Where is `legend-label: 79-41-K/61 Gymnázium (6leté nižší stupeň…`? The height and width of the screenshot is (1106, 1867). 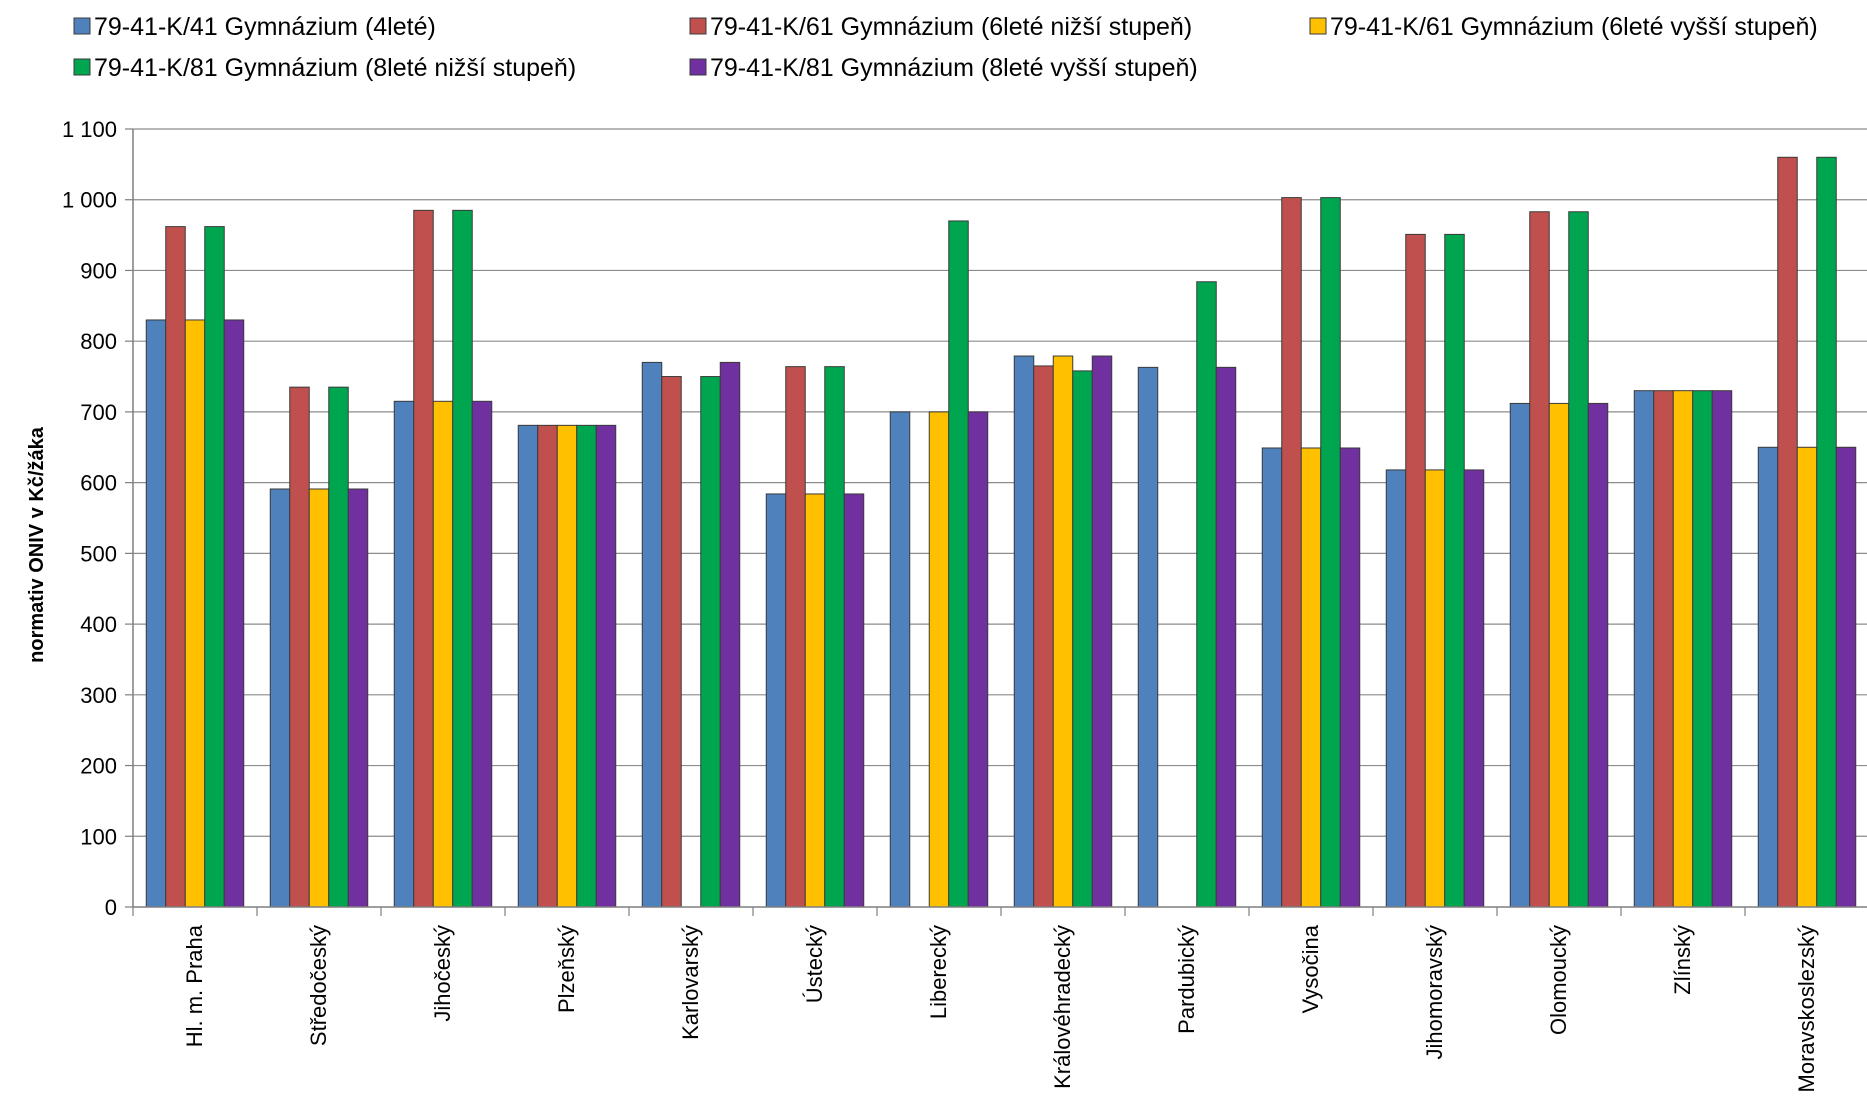 legend-label: 79-41-K/61 Gymnázium (6leté nižší stupeň… is located at coordinates (951, 27).